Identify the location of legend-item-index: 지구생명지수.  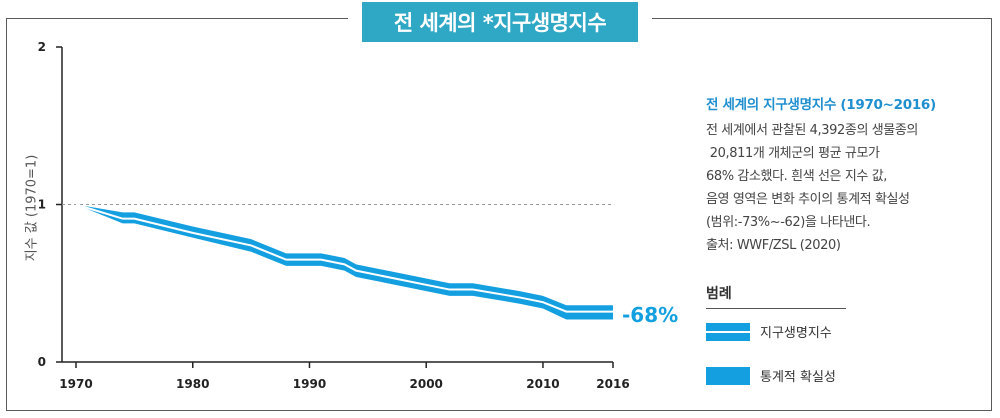
(769, 331).